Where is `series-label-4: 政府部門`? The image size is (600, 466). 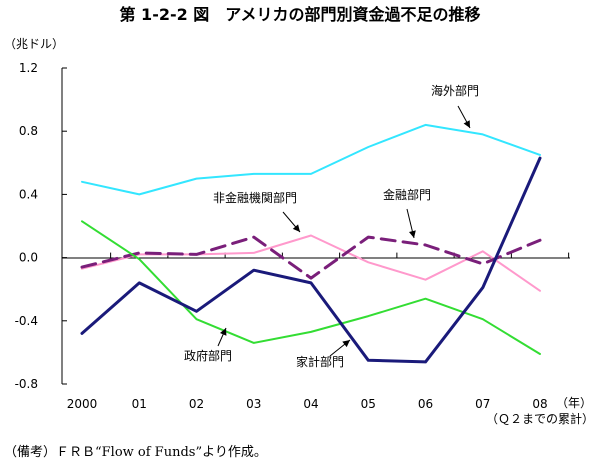 series-label-4: 政府部門 is located at coordinates (208, 355).